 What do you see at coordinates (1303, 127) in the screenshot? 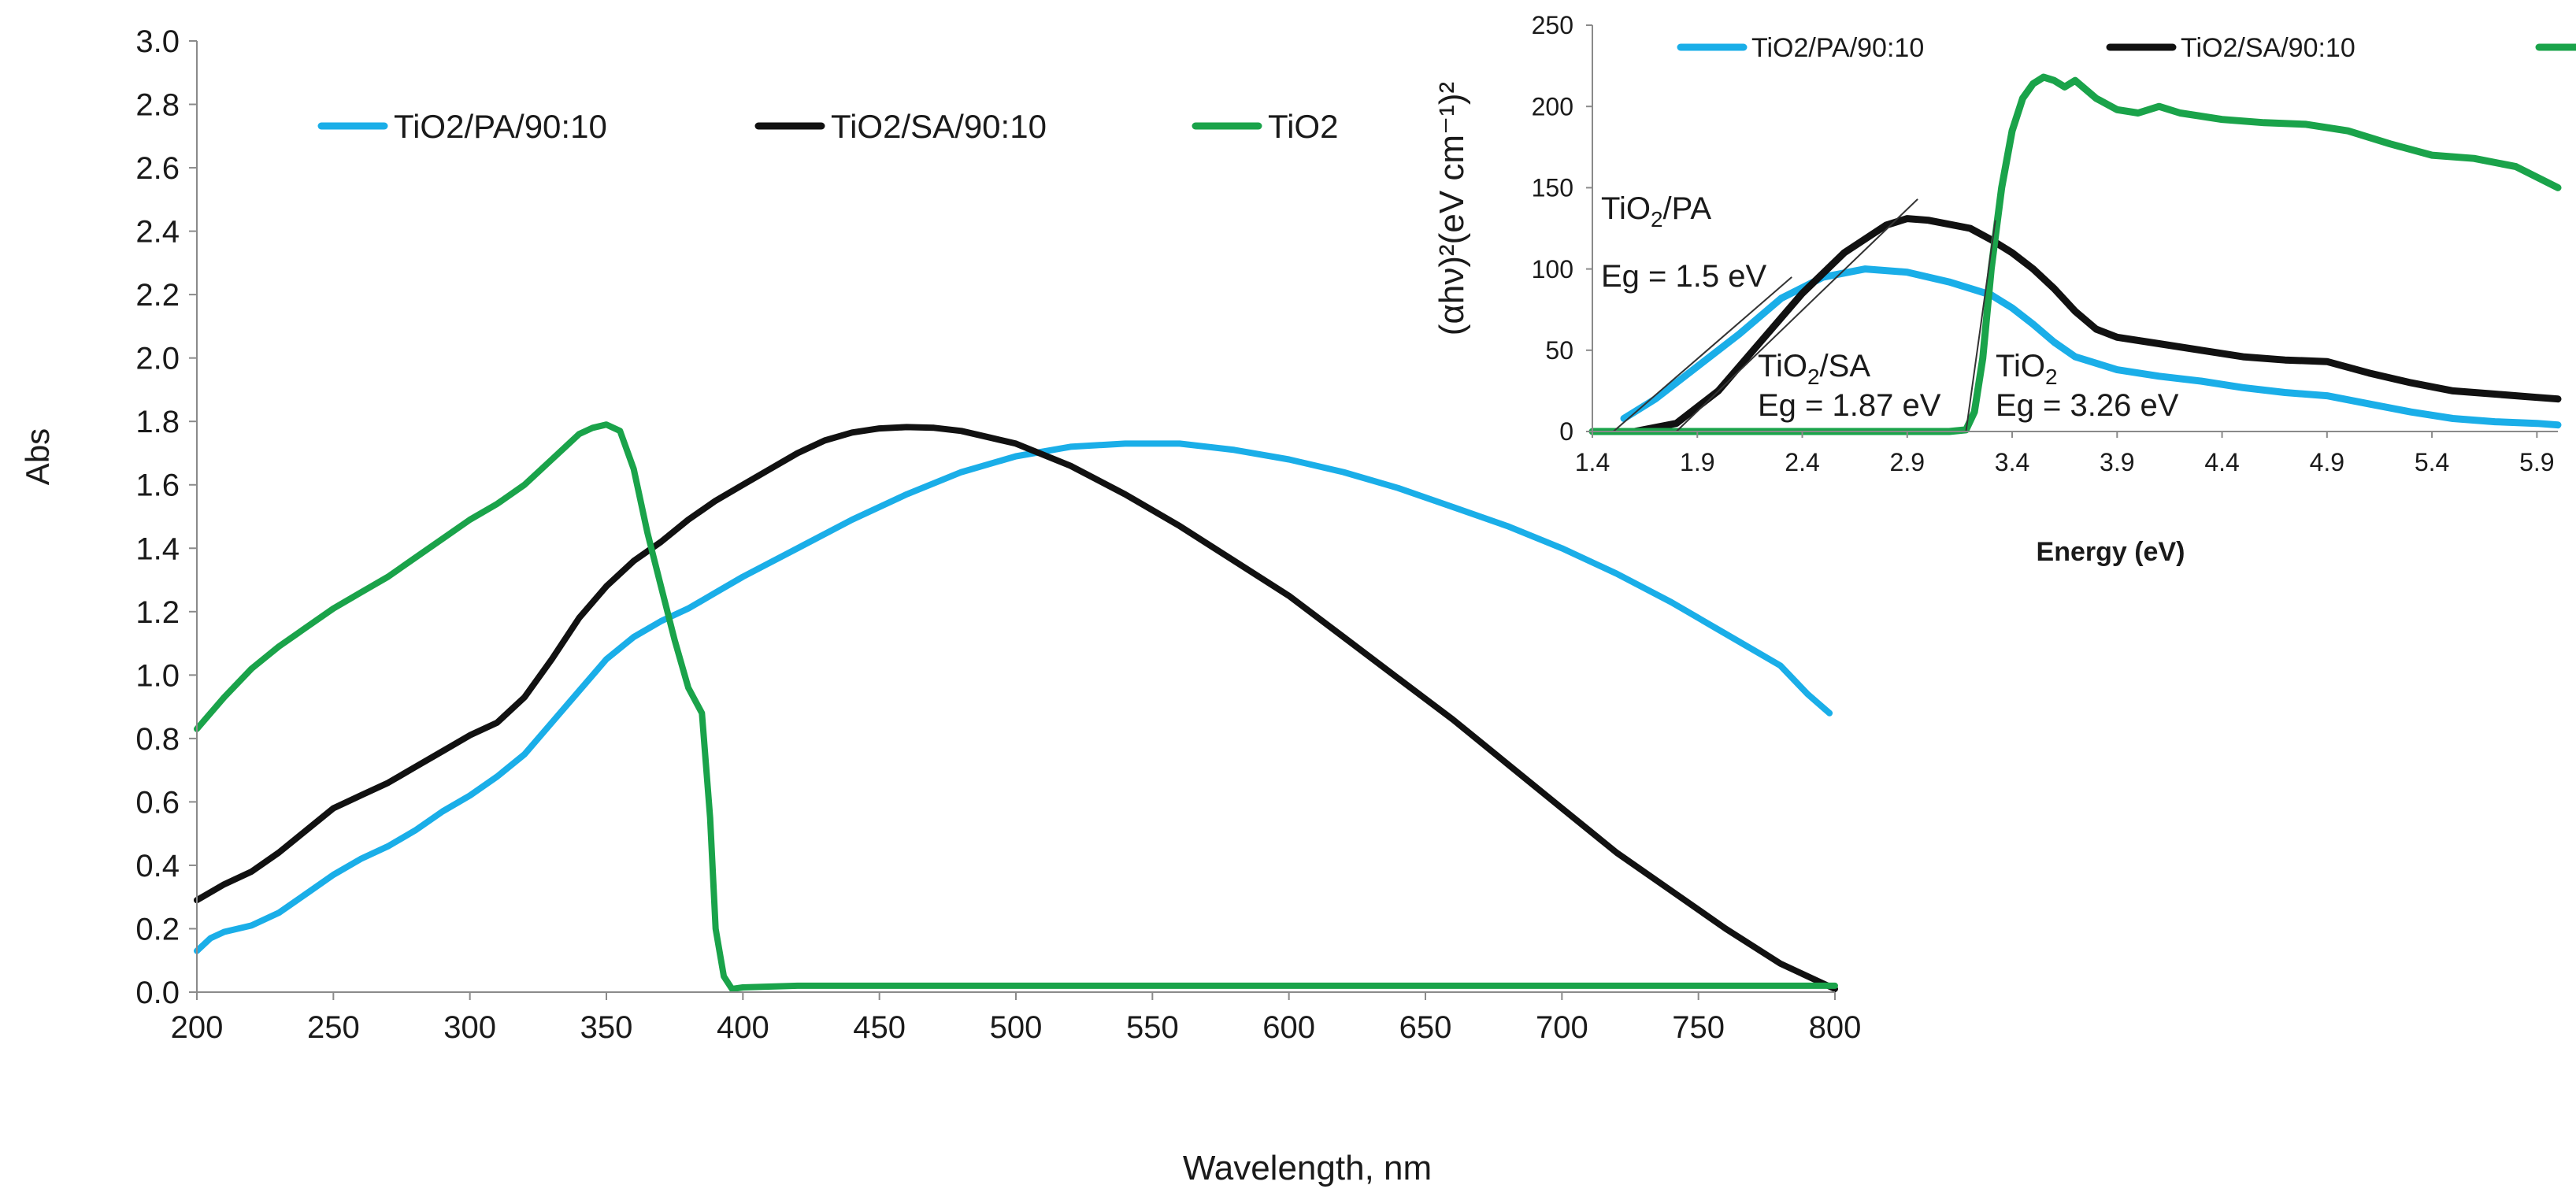
I see `main-legend-label: TiO2` at bounding box center [1303, 127].